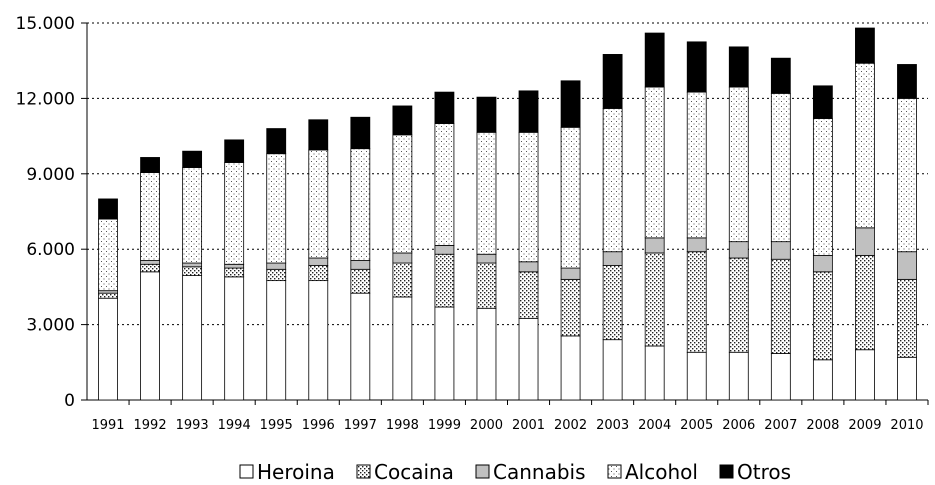 The image size is (935, 485). Describe the element at coordinates (414, 472) in the screenshot. I see `legend-label: Cocaina` at that location.